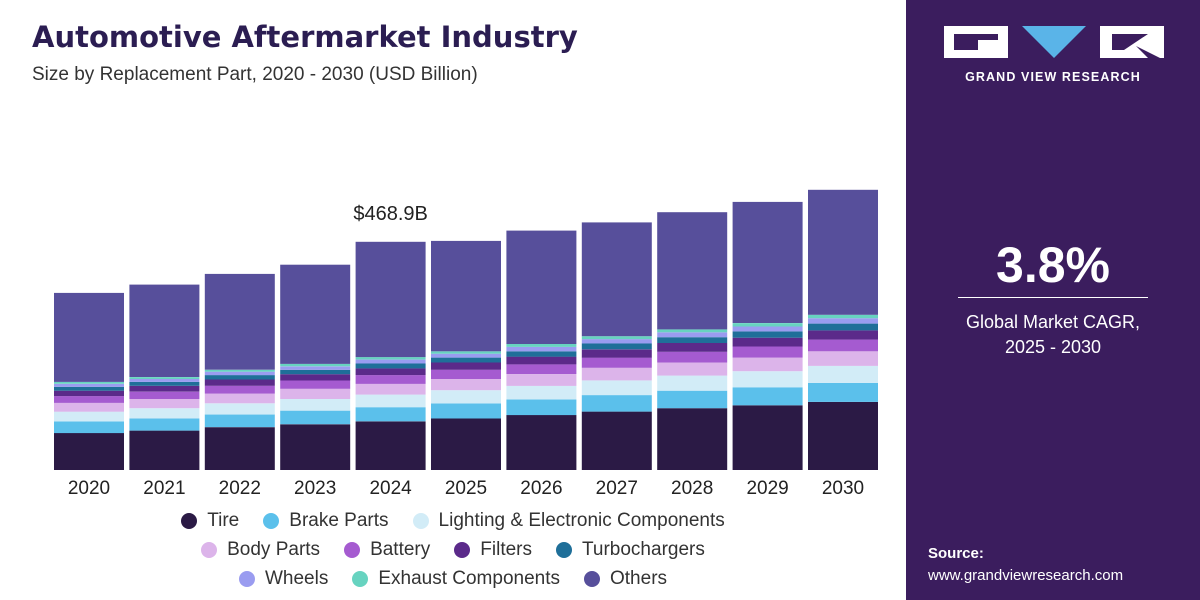 Image resolution: width=1200 pixels, height=600 pixels. Describe the element at coordinates (616, 440) in the screenshot. I see `bar-2027-tire` at that location.